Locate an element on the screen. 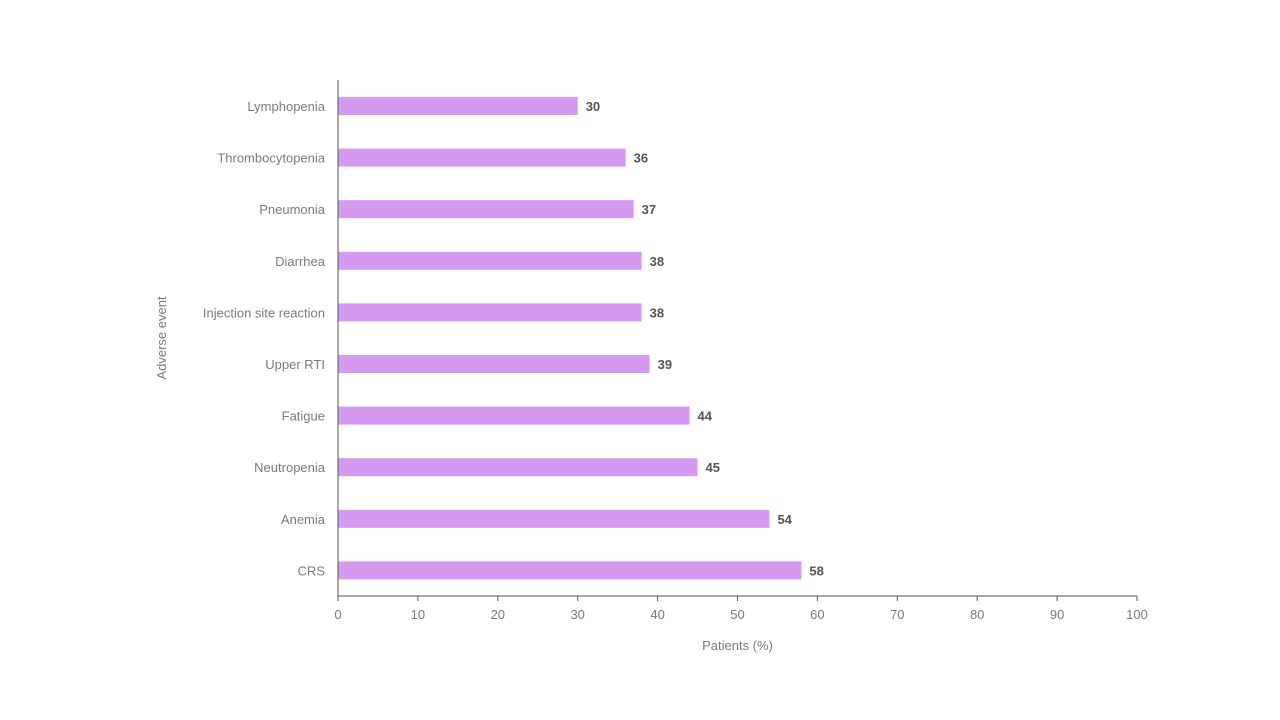  category-label: Upper RTI is located at coordinates (295, 364).